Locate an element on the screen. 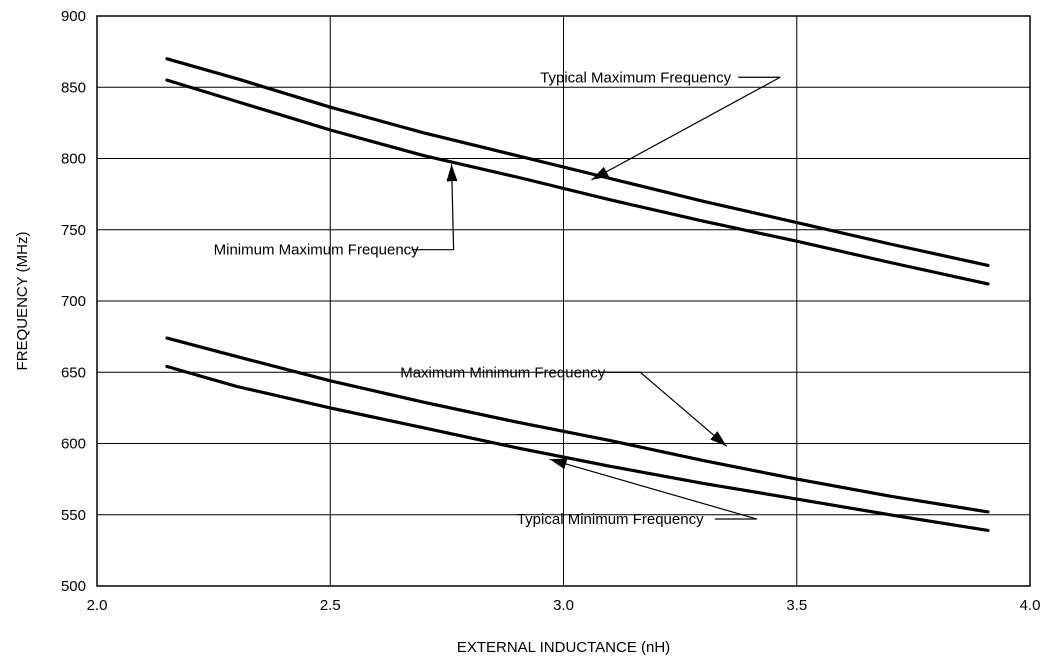 This screenshot has height=662, width=1049. x-tick-label: 4.0 is located at coordinates (1030, 605).